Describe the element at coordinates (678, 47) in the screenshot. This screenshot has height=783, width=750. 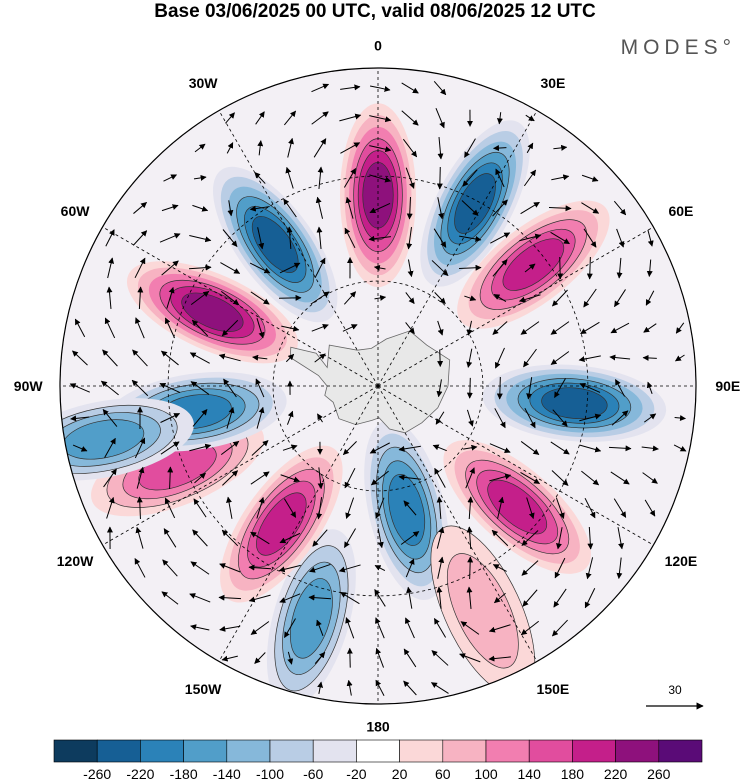
I see `brand-logo: MODES°` at that location.